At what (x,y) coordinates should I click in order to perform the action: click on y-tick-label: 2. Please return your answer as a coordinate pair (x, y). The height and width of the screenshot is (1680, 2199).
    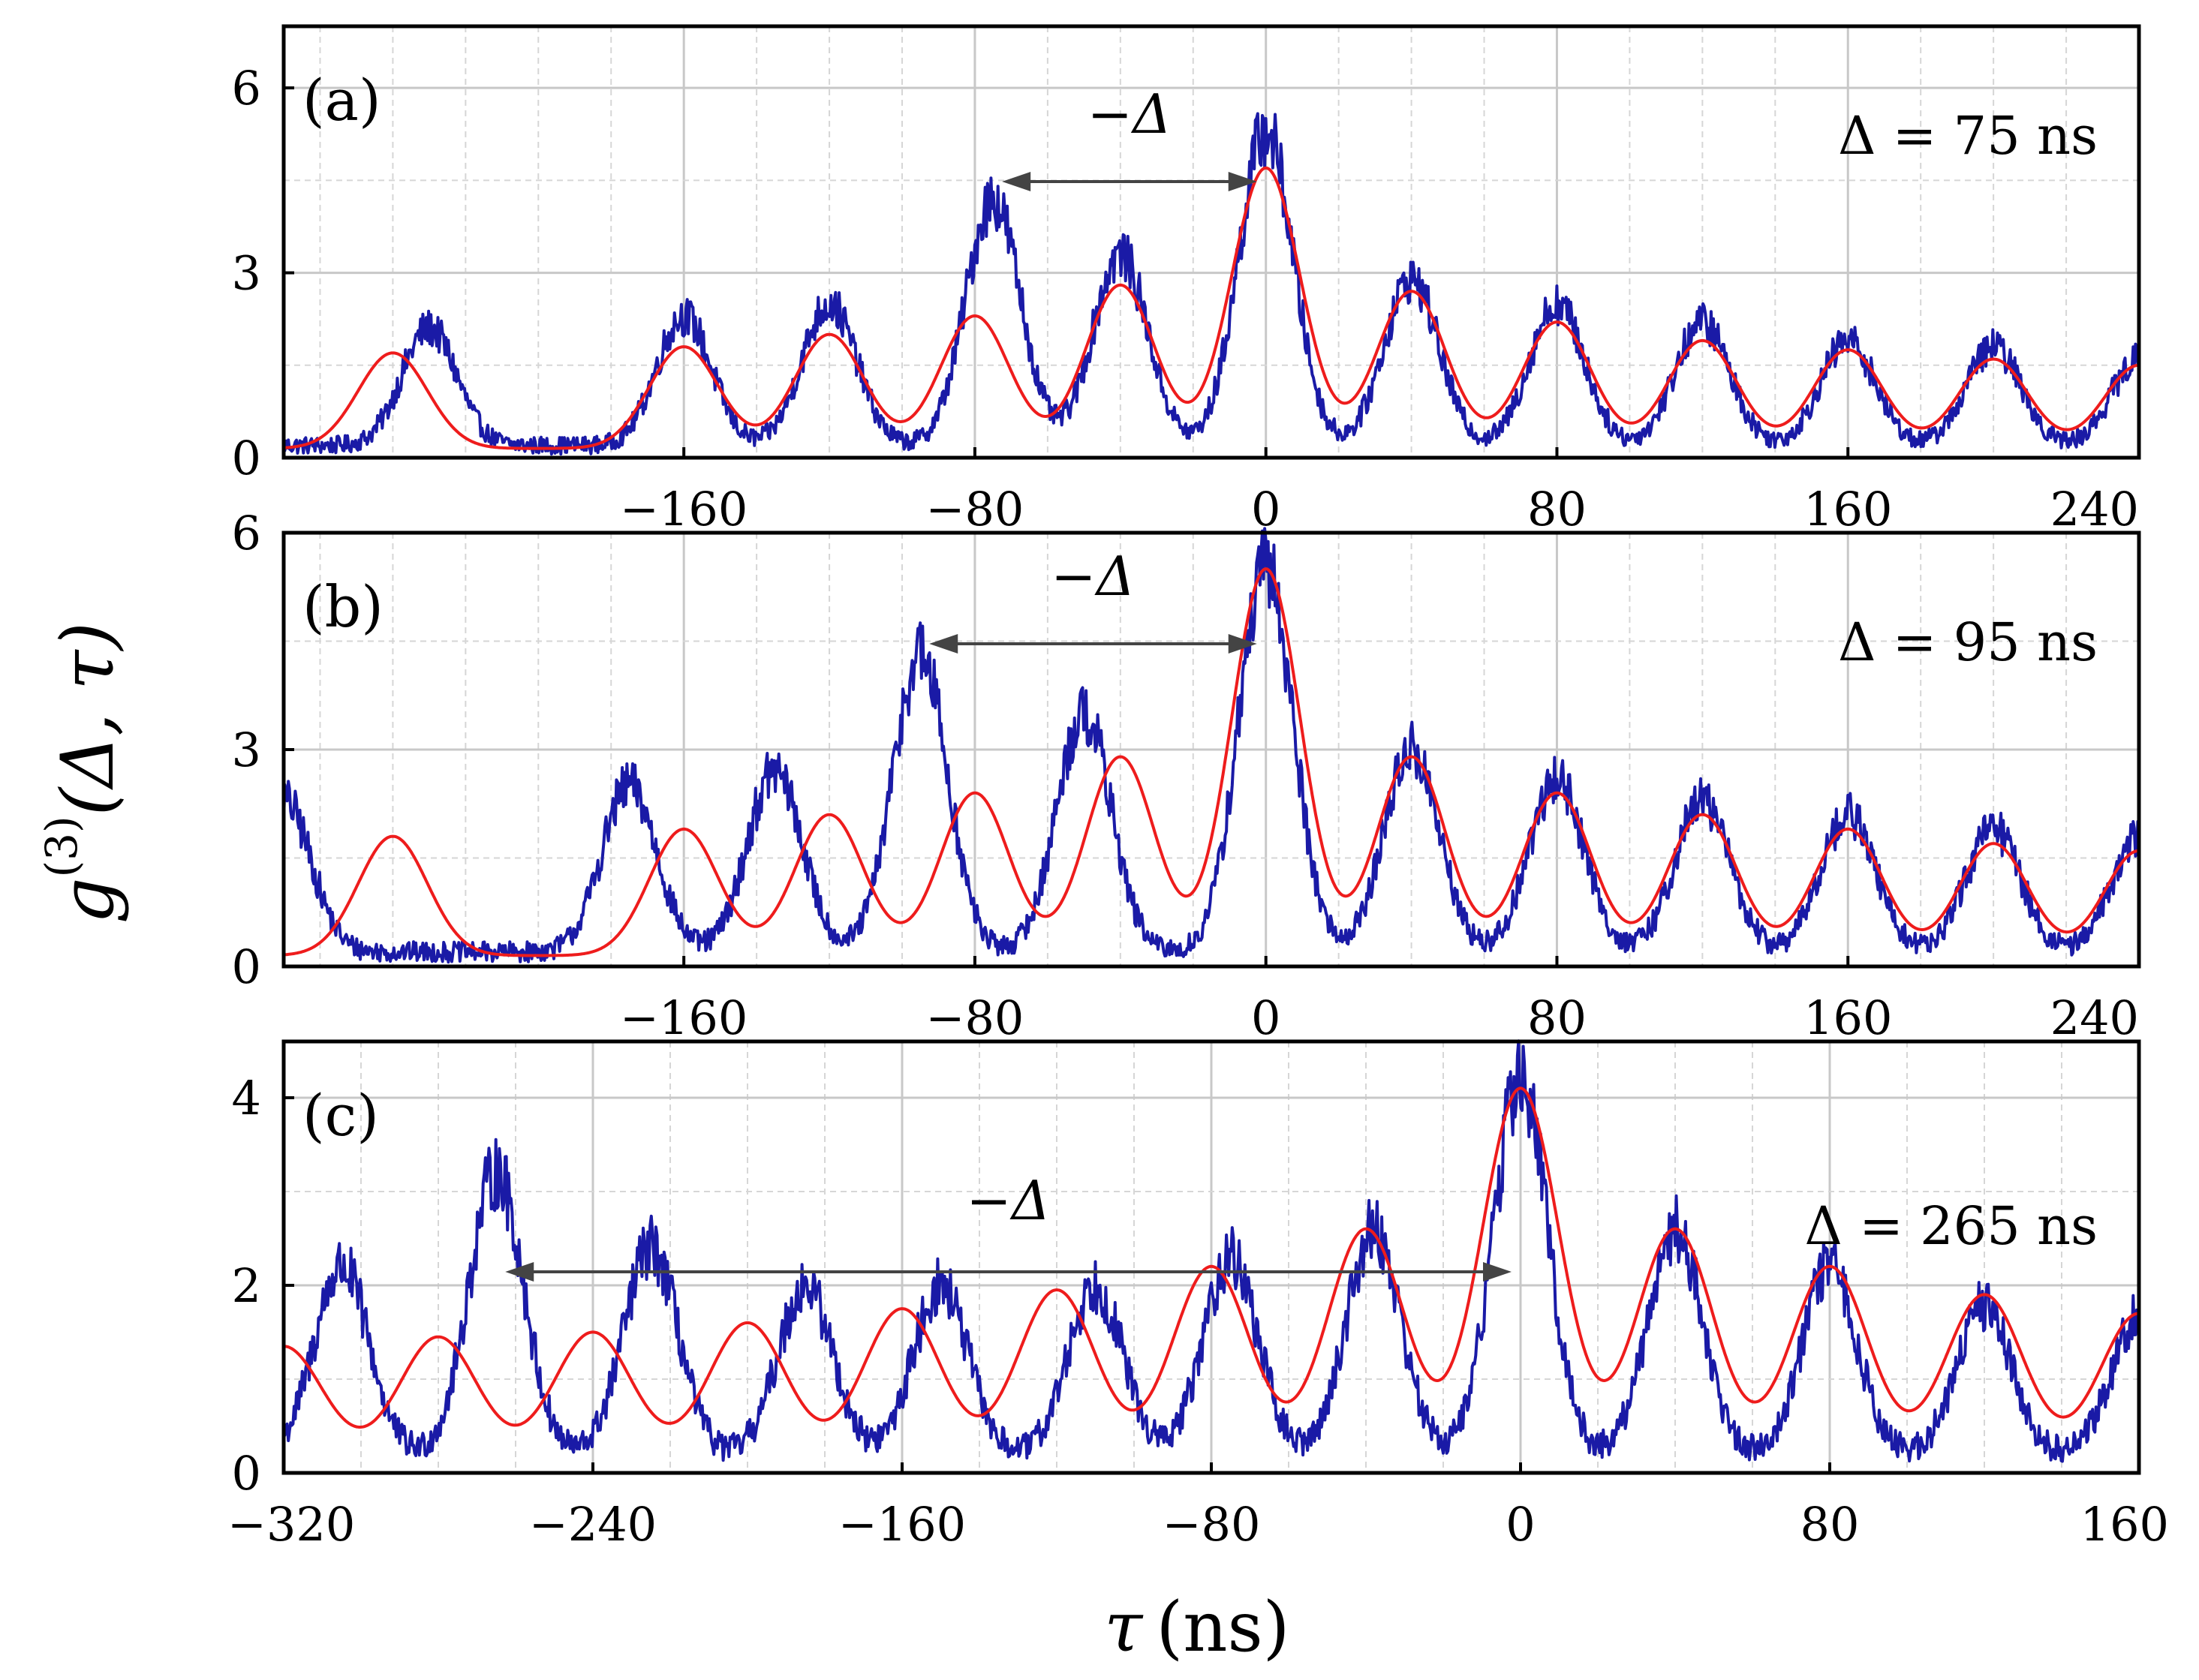
    Looking at the image, I should click on (246, 1285).